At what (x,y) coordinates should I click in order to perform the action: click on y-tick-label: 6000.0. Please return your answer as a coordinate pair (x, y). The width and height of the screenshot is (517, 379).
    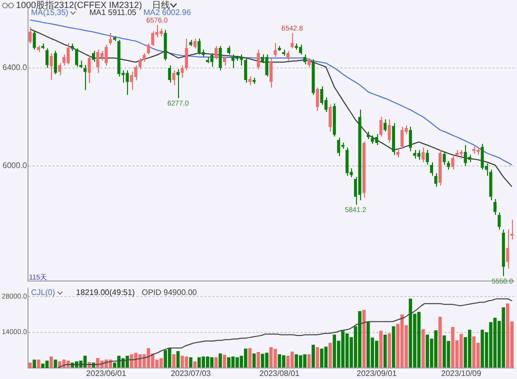
    Looking at the image, I should click on (15, 165).